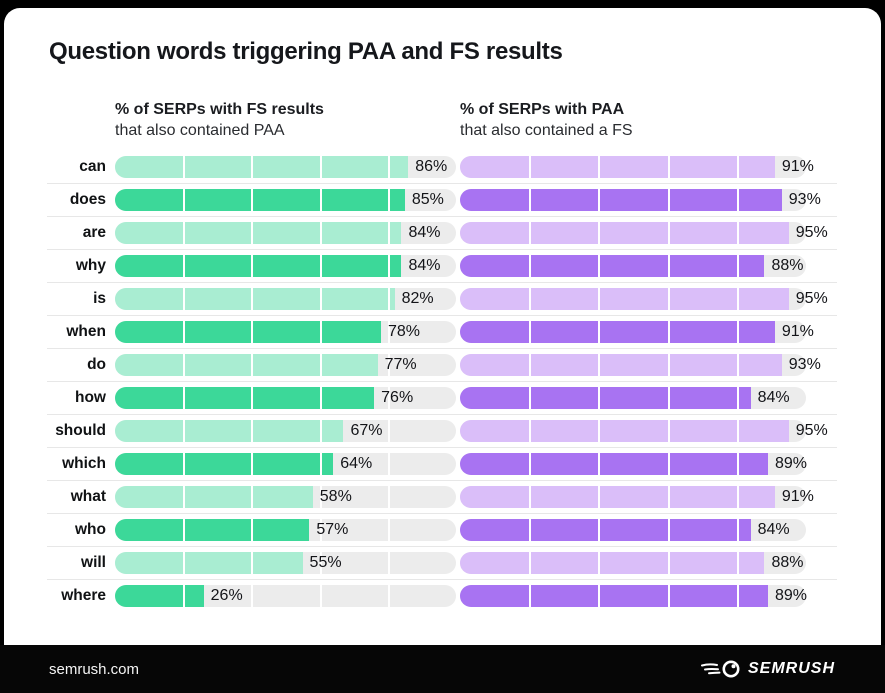 This screenshot has width=885, height=693. What do you see at coordinates (92, 166) in the screenshot?
I see `row-label: can` at bounding box center [92, 166].